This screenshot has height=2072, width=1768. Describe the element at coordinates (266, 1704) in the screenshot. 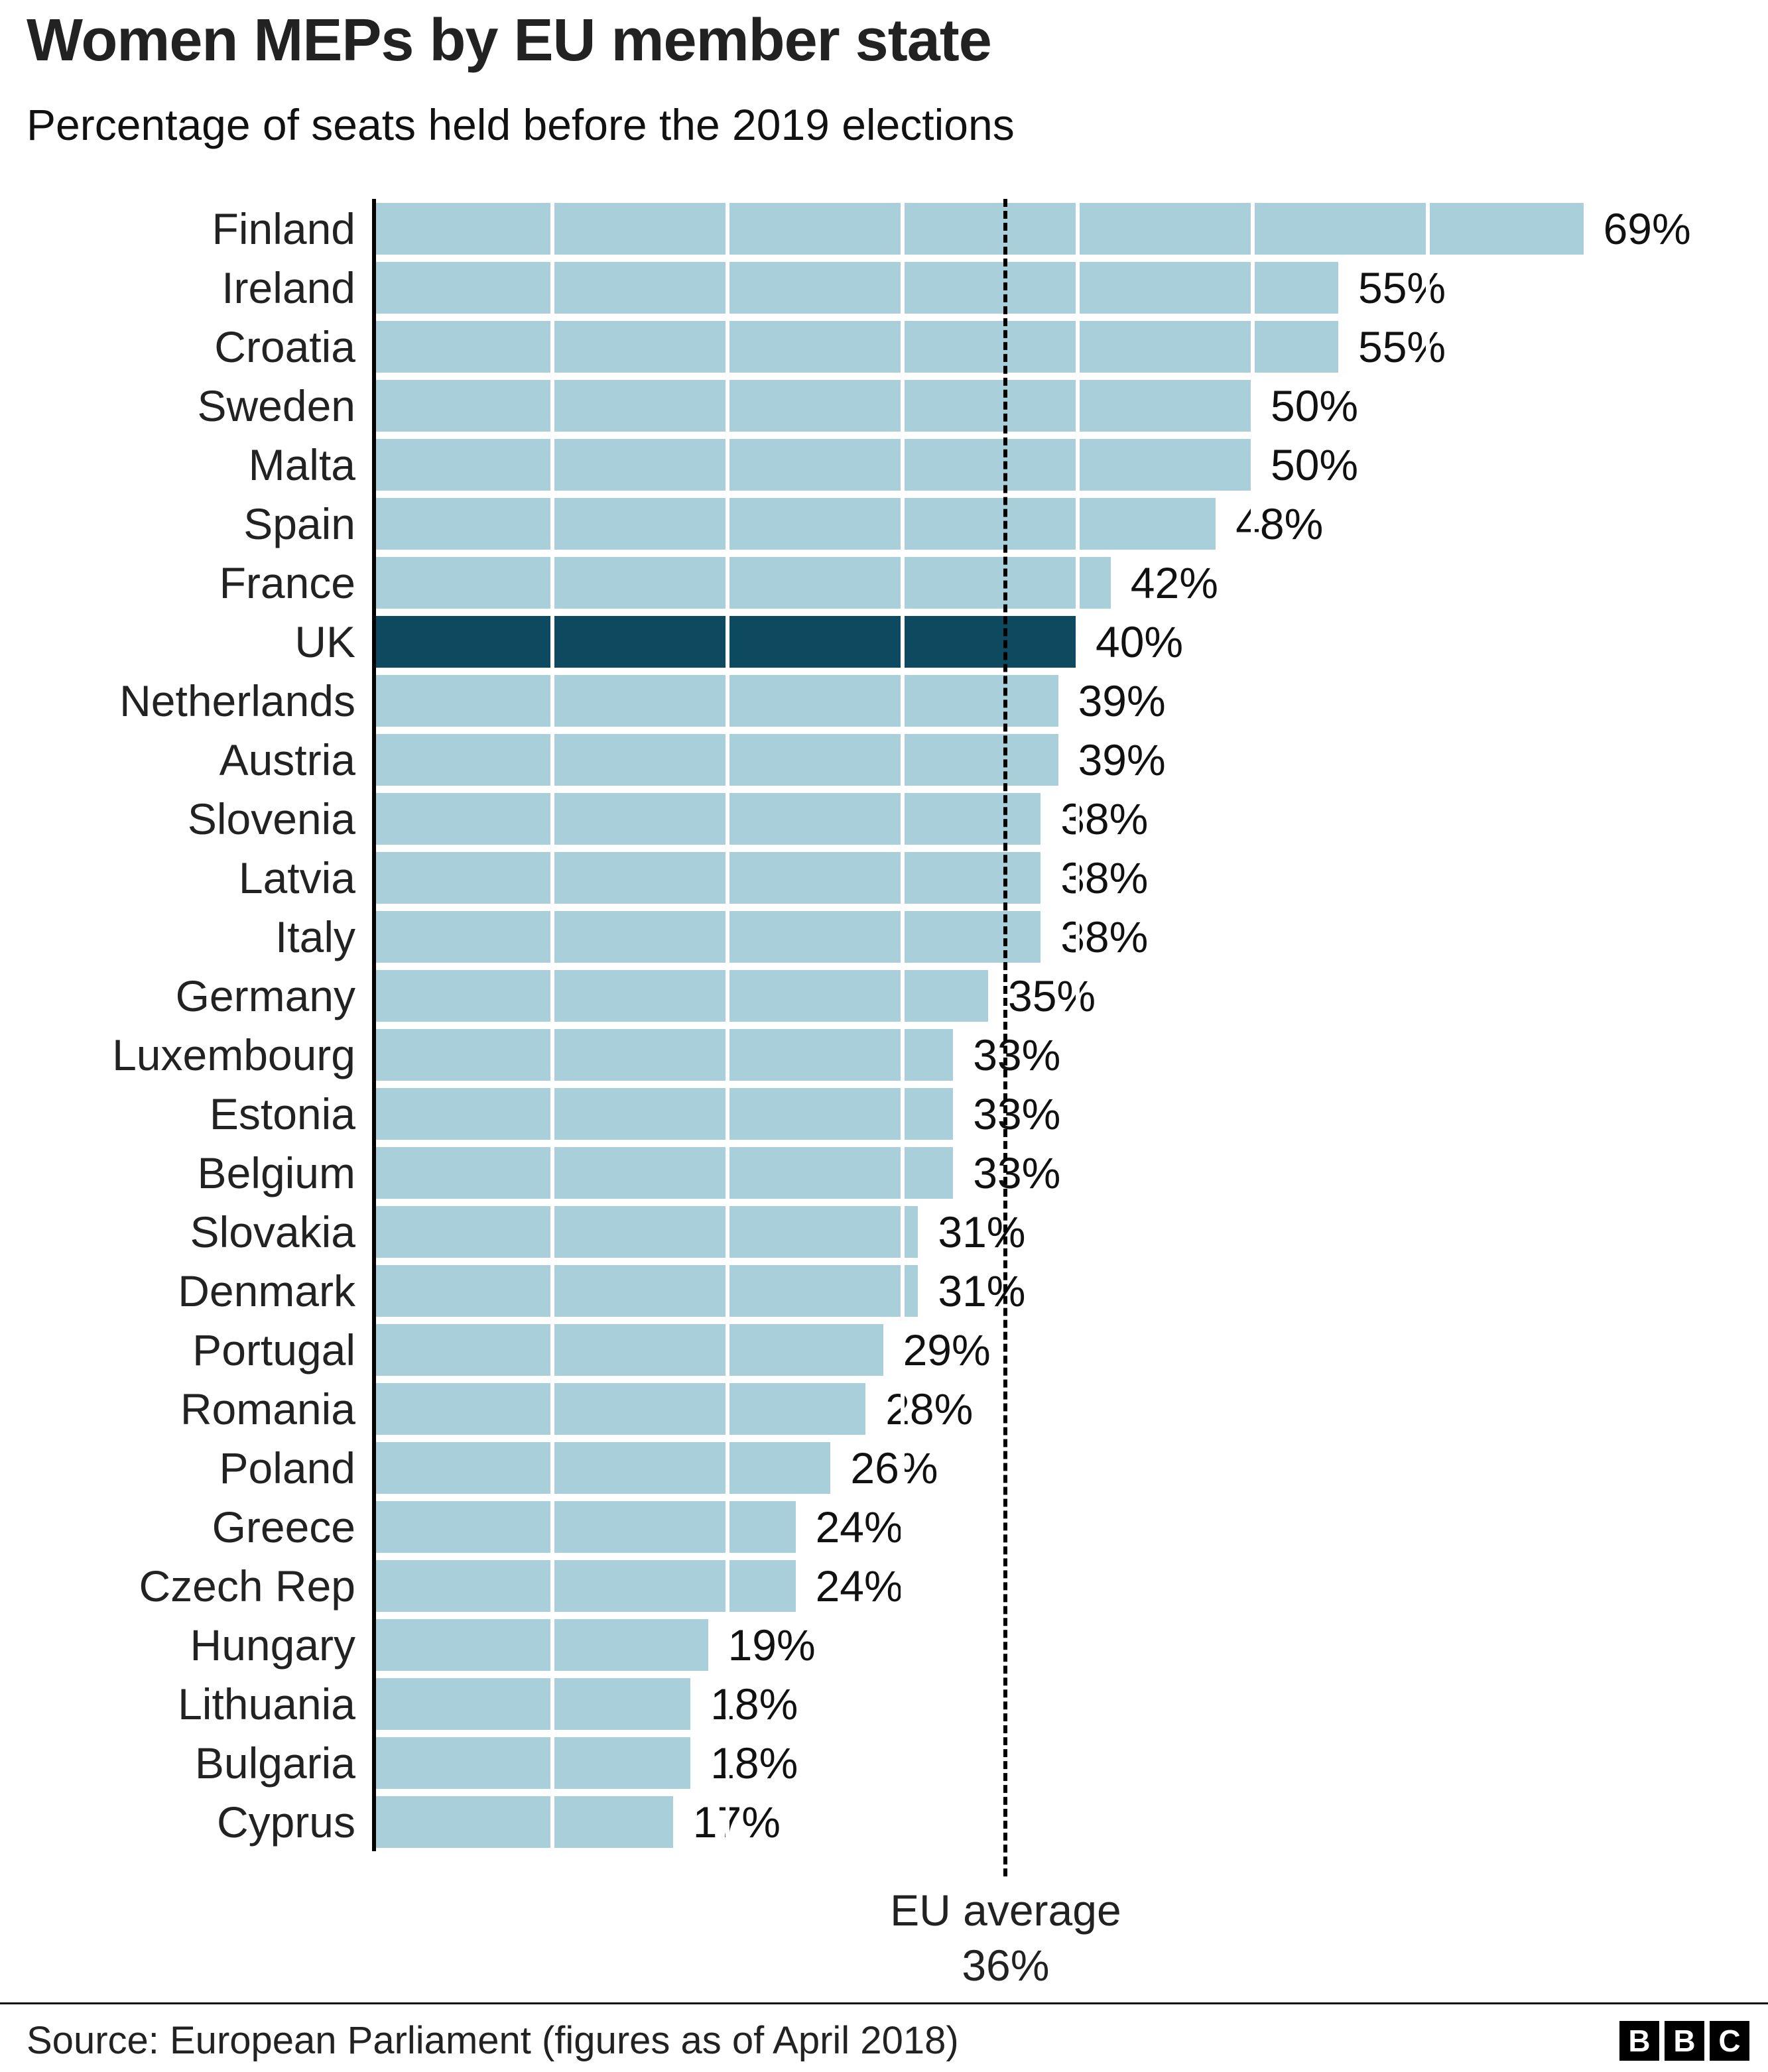

I see `country-label: Lithuania` at that location.